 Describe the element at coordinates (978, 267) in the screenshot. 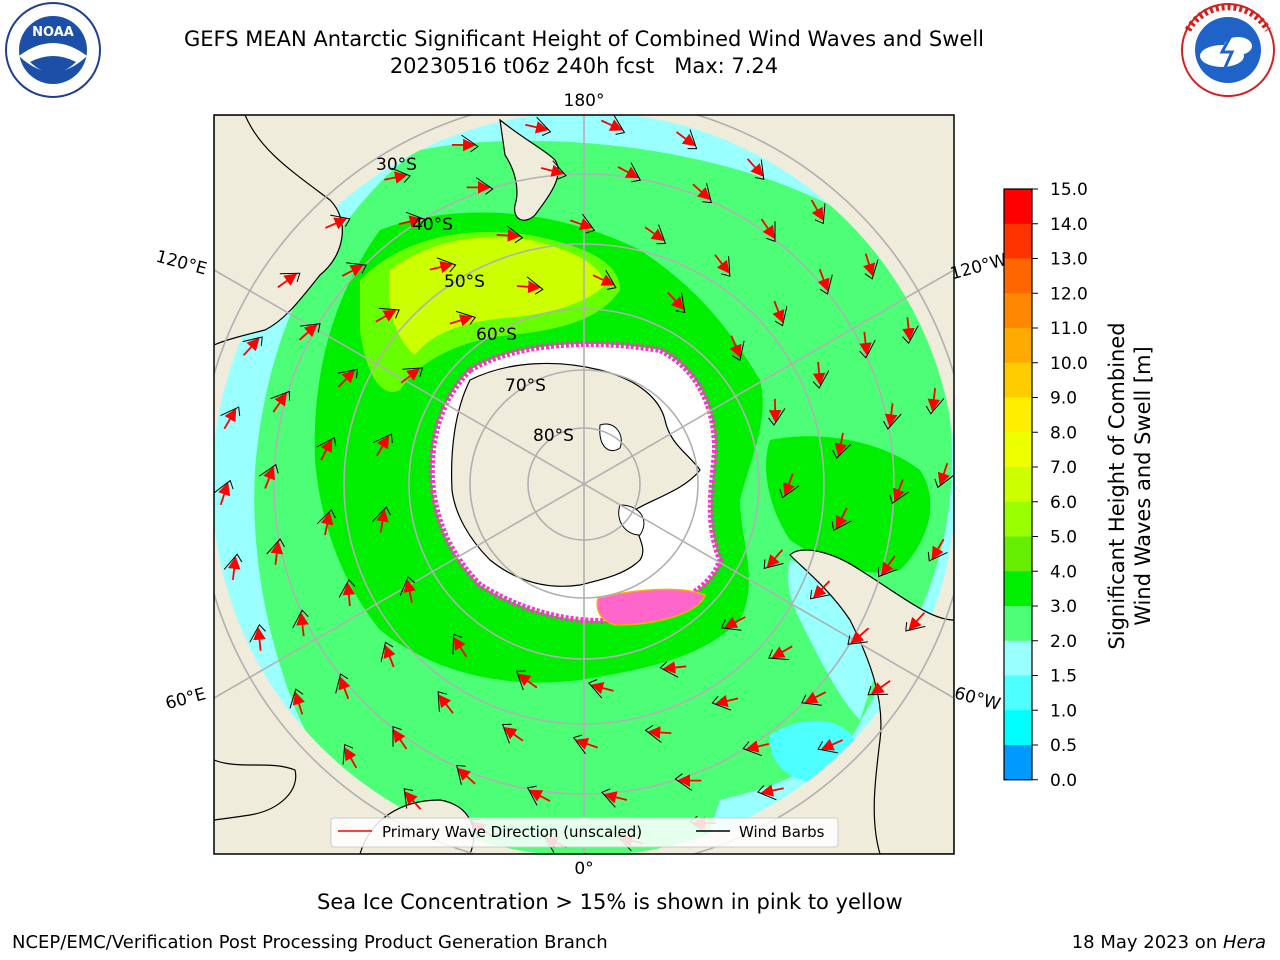

I see `lon-label-120w: 120°W` at that location.